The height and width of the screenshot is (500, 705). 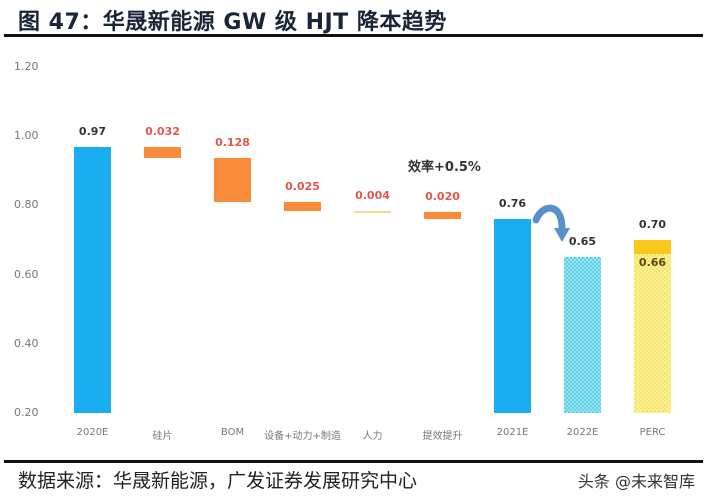 What do you see at coordinates (652, 432) in the screenshot?
I see `x-tick-label: PERC` at bounding box center [652, 432].